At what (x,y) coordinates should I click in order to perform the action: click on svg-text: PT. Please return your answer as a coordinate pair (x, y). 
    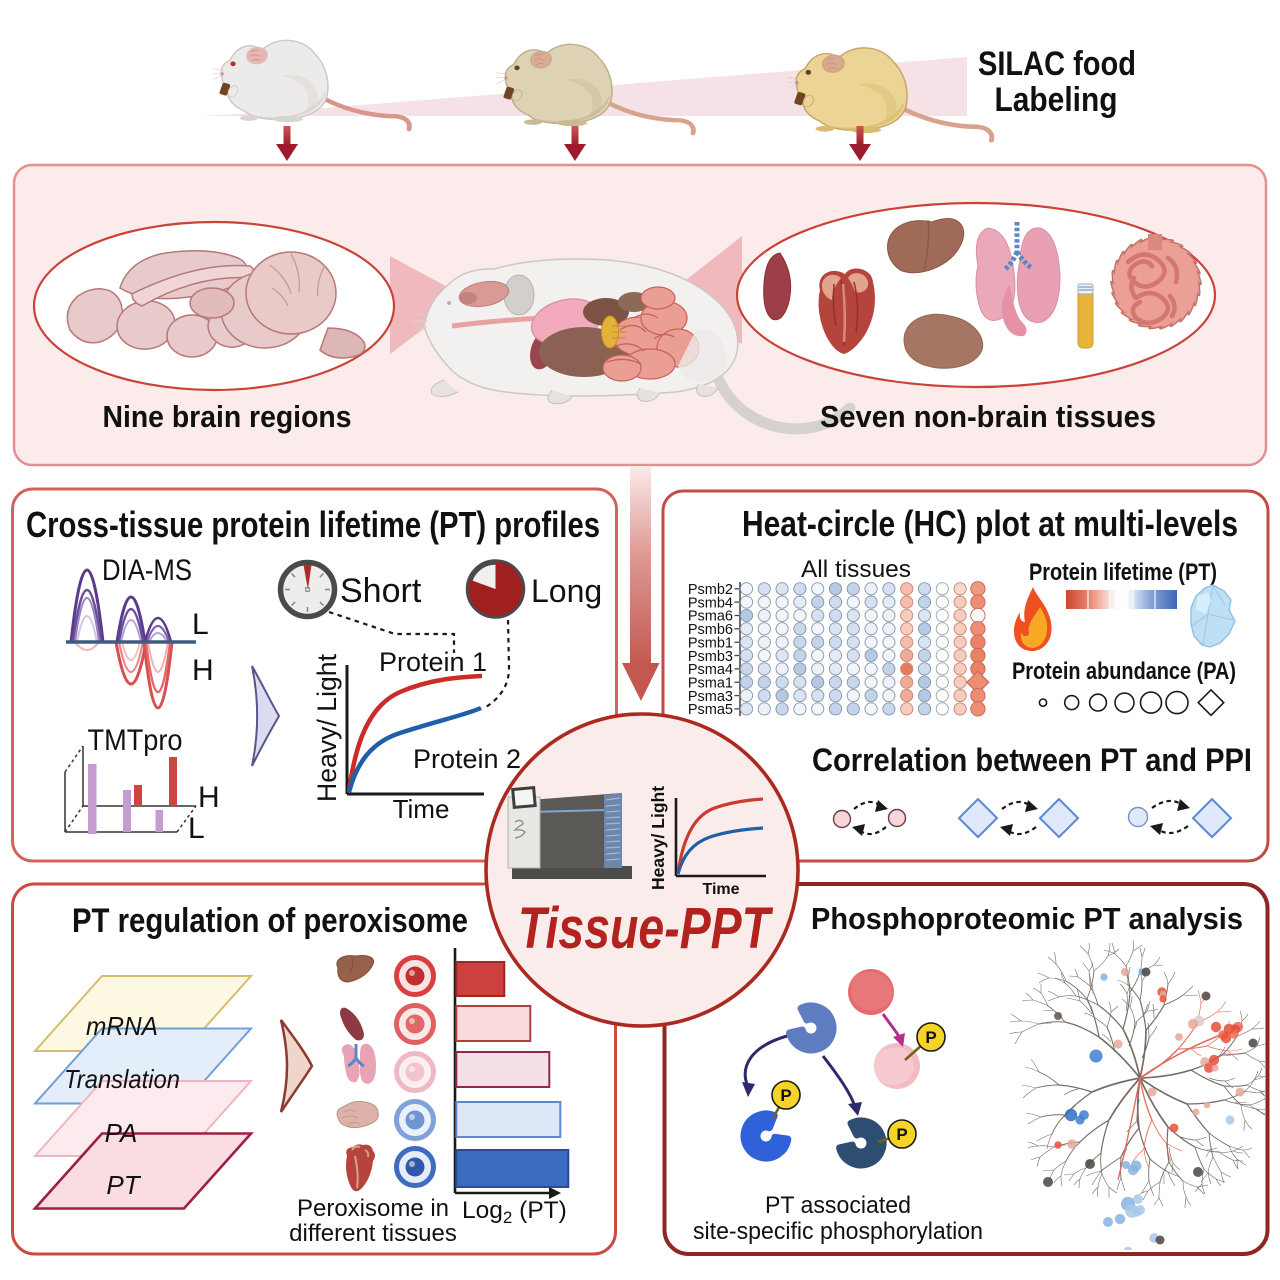
    Looking at the image, I should click on (123, 1185).